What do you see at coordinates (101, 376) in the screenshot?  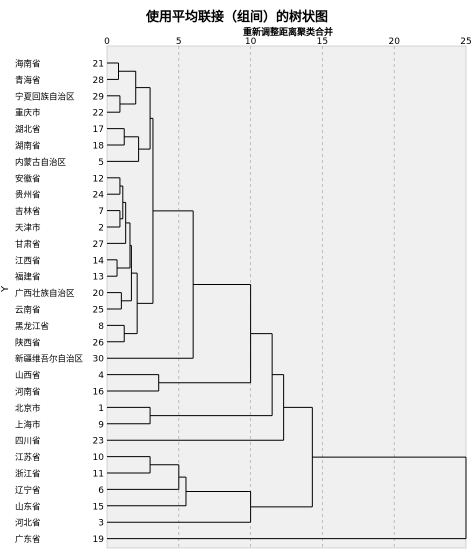 I see `leaf-id: 4` at bounding box center [101, 376].